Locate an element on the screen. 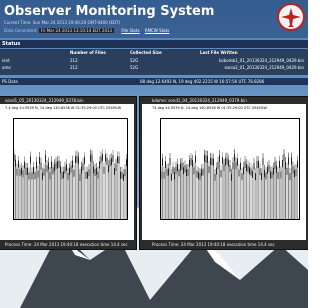 This screenshot has width=320, height=308. gps-label: PS Data is located at coordinates (10, 81).